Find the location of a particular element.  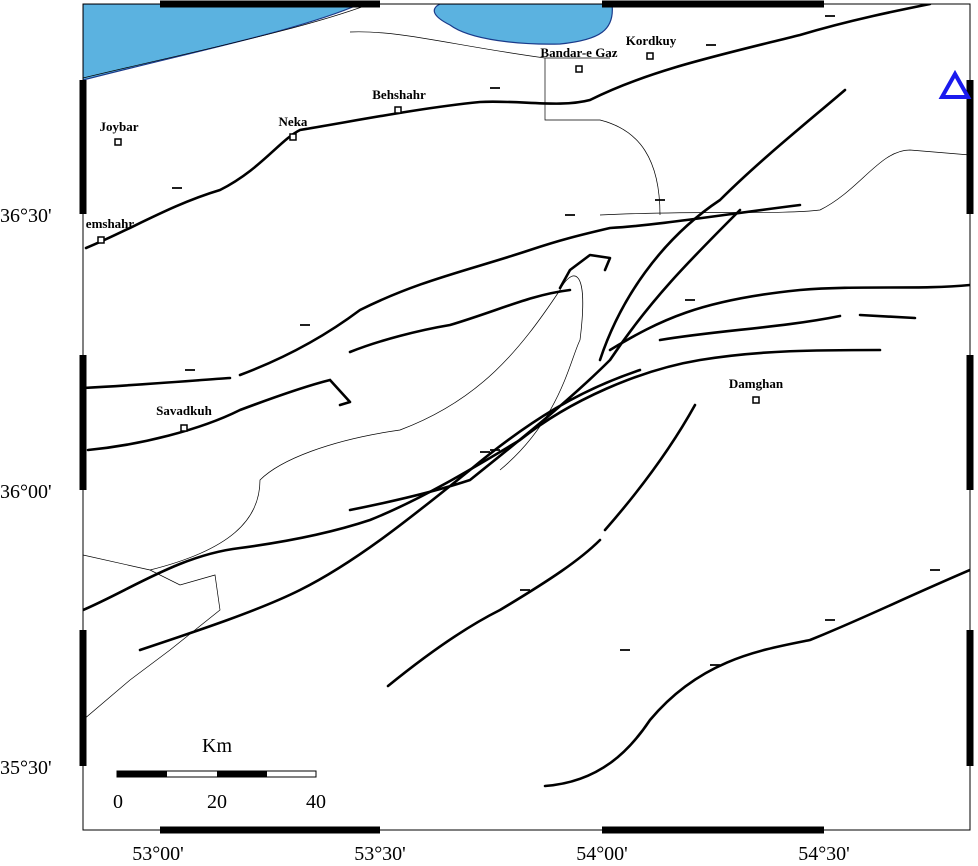

longitude-label: 53°30' is located at coordinates (380, 854).